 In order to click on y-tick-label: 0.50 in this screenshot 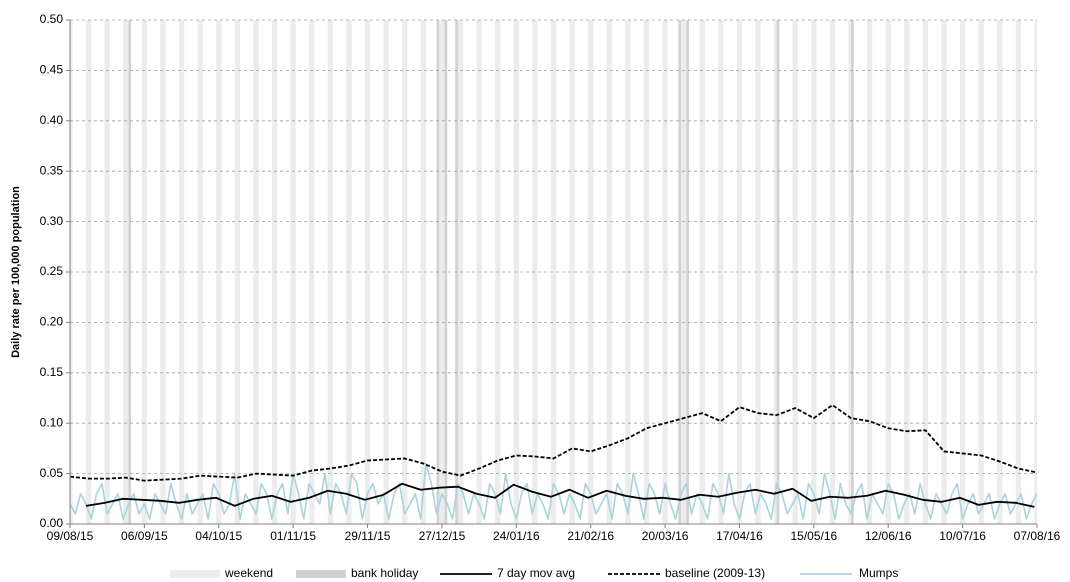, I will do `click(52, 19)`.